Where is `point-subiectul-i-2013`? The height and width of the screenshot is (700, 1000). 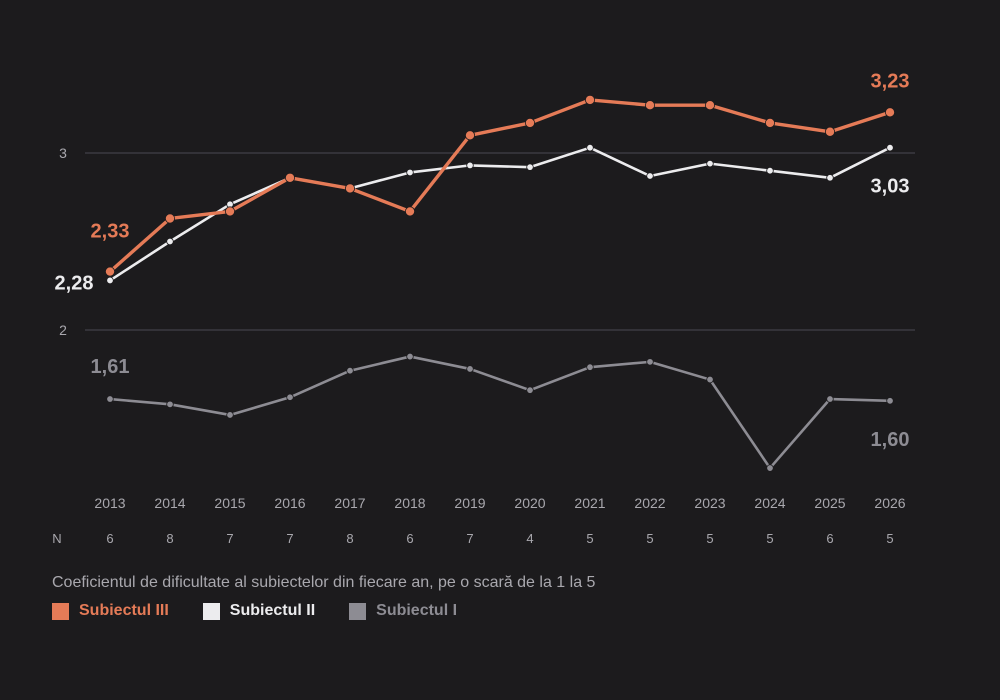
point-subiectul-i-2013 is located at coordinates (110, 399).